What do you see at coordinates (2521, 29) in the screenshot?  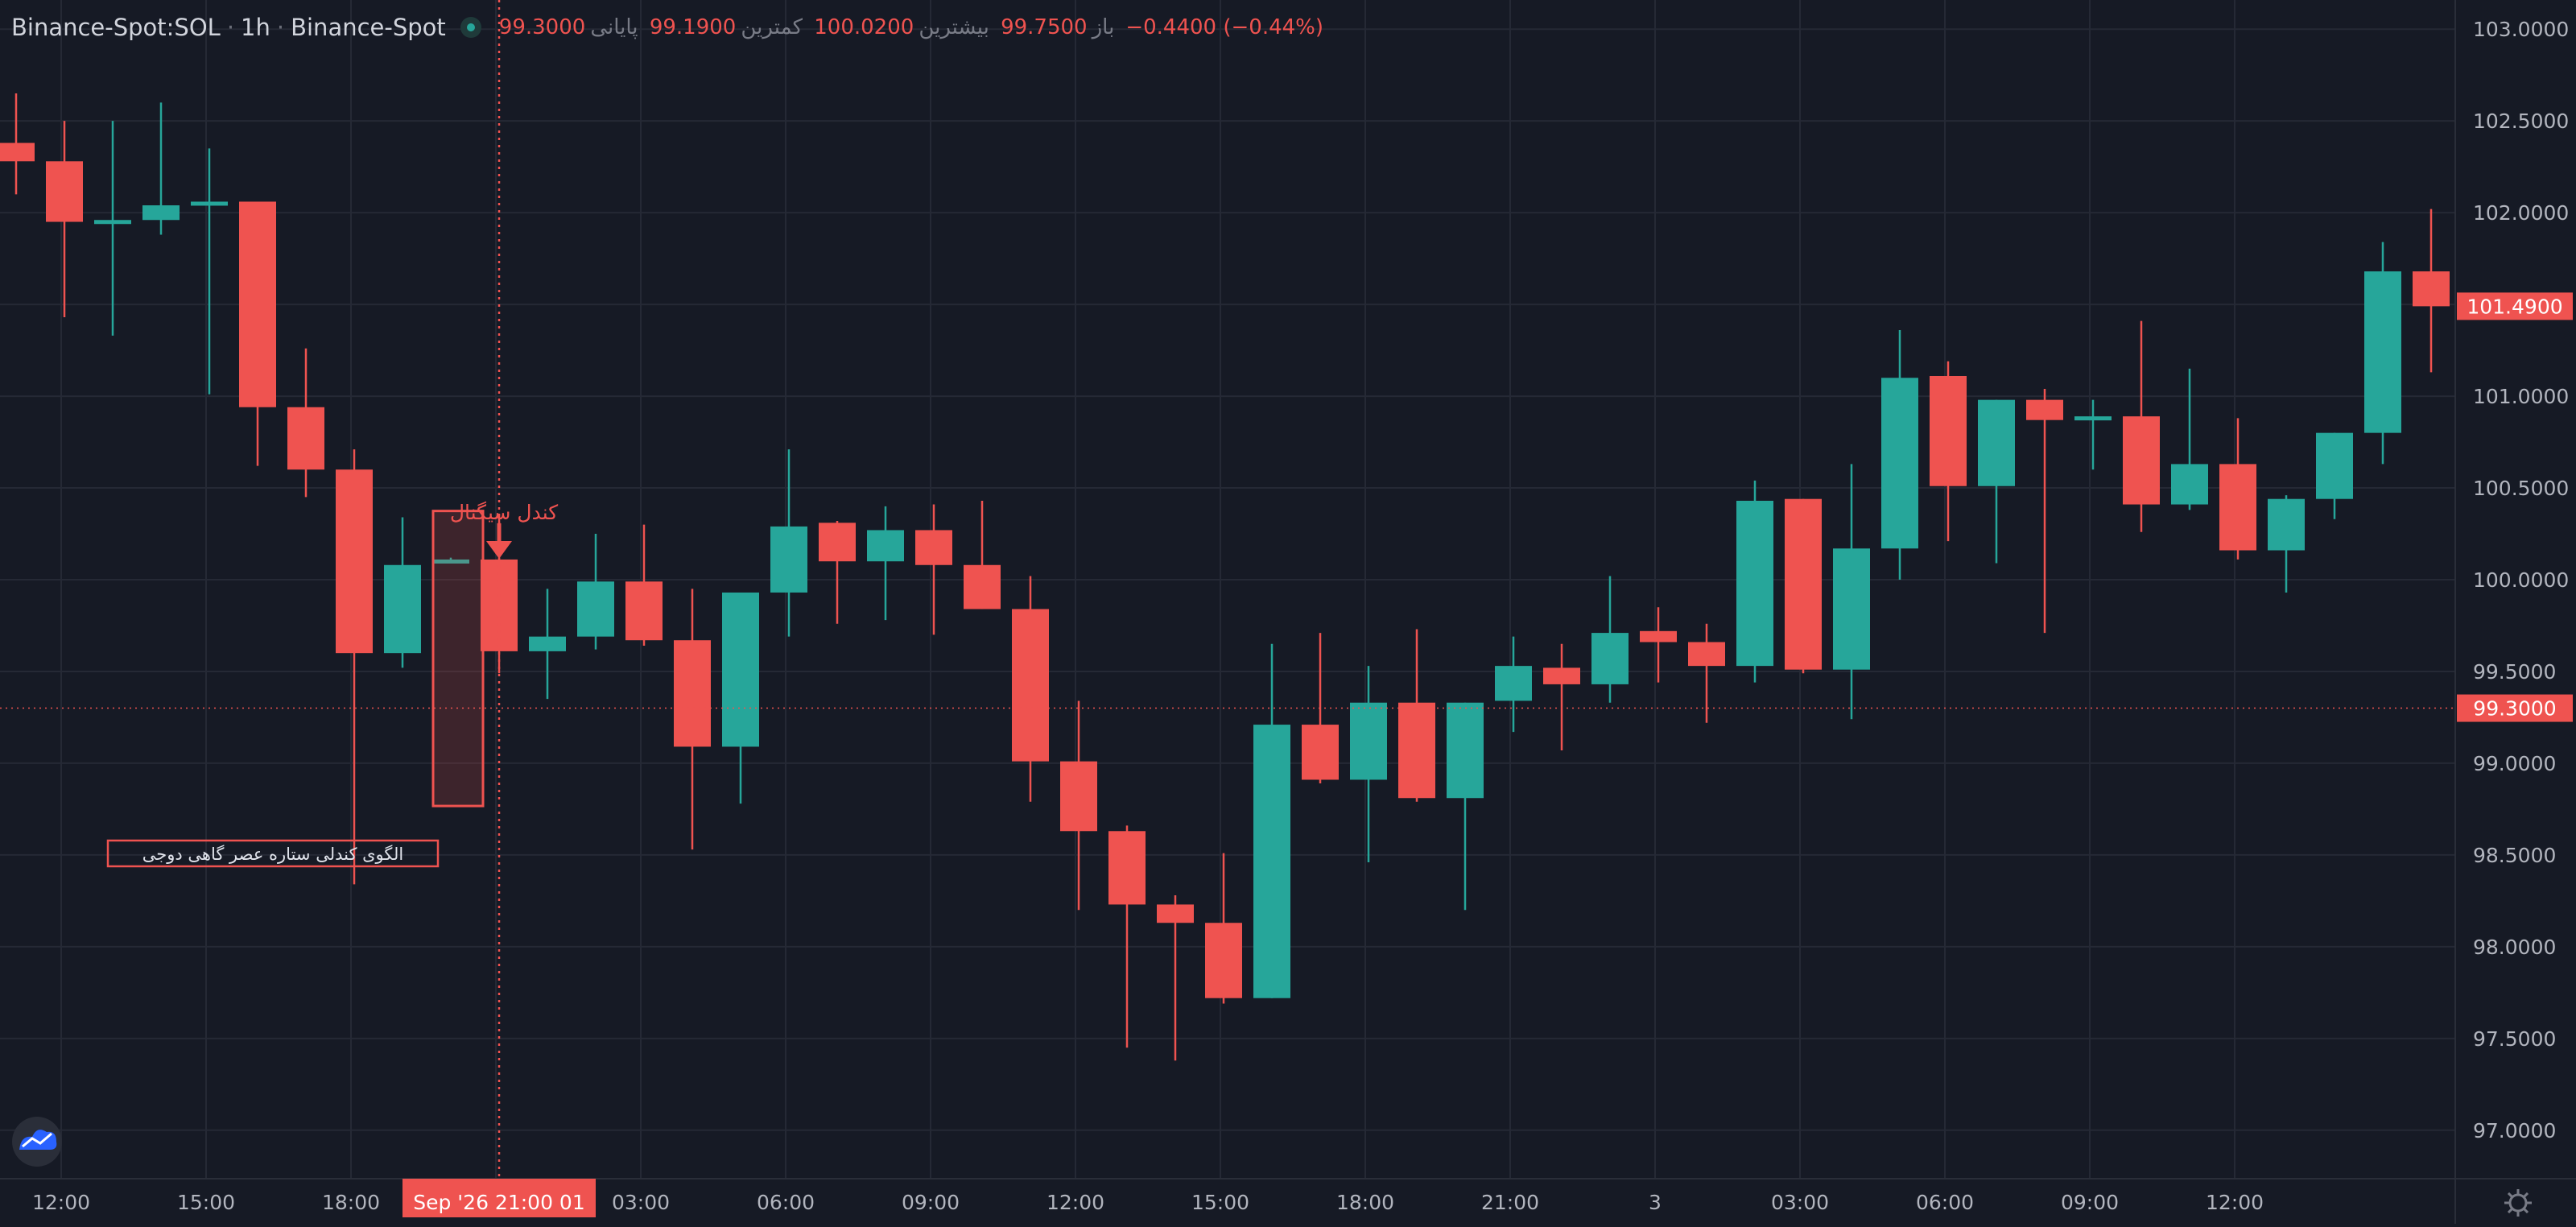 I see `y-tick-label: 103.0000` at bounding box center [2521, 29].